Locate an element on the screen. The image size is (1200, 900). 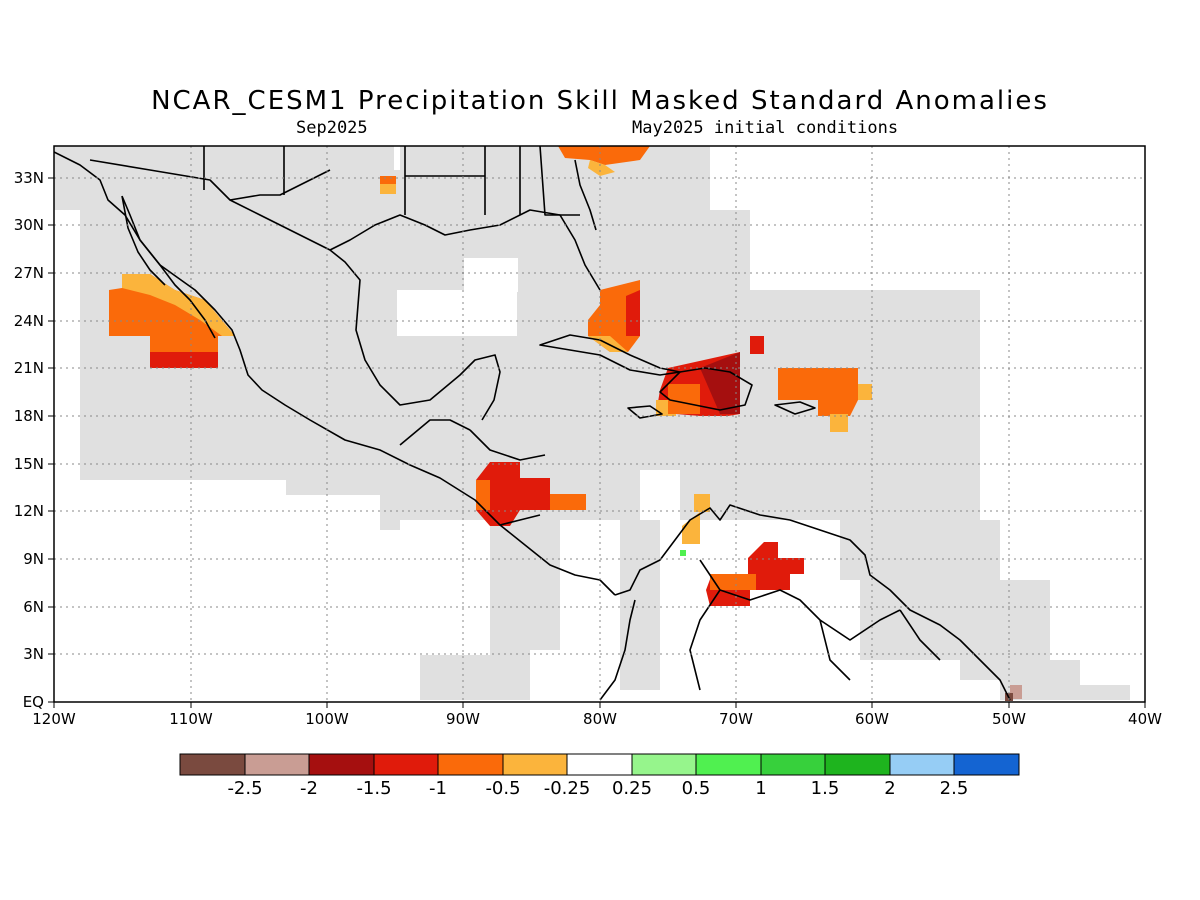
initial-conditions-label: May2025 initial conditions is located at coordinates (765, 128).